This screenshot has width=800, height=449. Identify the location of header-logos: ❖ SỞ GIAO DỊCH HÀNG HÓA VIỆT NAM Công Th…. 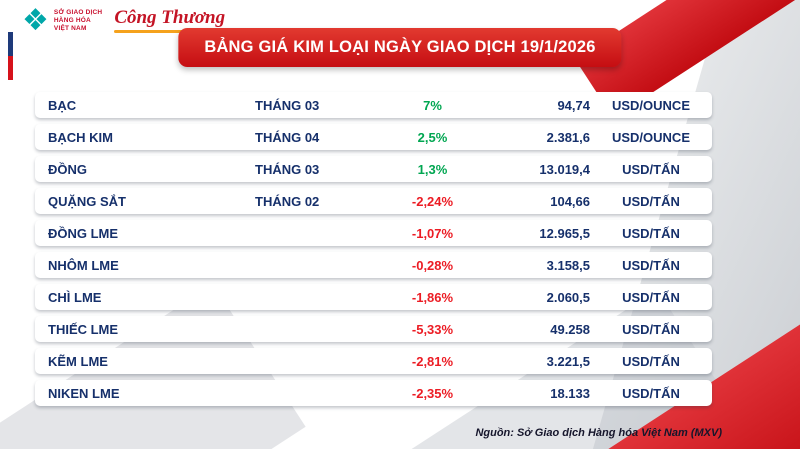
(123, 21).